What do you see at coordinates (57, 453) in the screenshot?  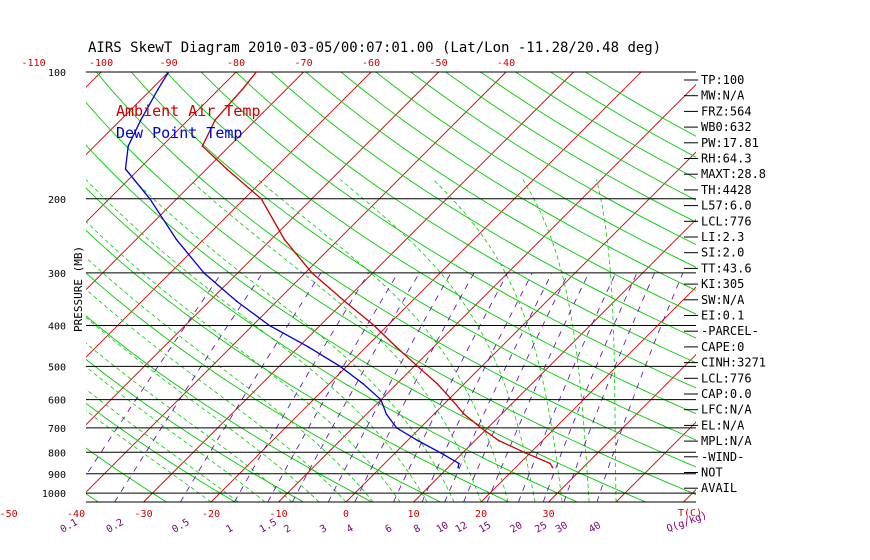 I see `pressure-tick-label: 800` at bounding box center [57, 453].